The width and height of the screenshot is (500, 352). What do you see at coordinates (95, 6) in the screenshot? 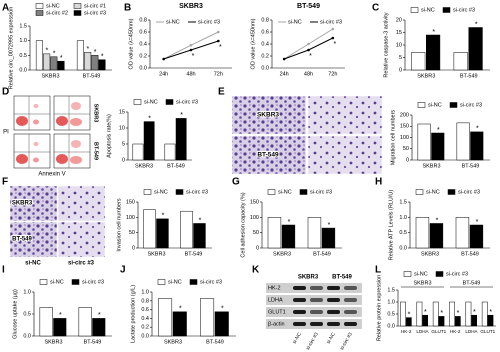
I see `legend-label: si-circ #1` at bounding box center [95, 6].